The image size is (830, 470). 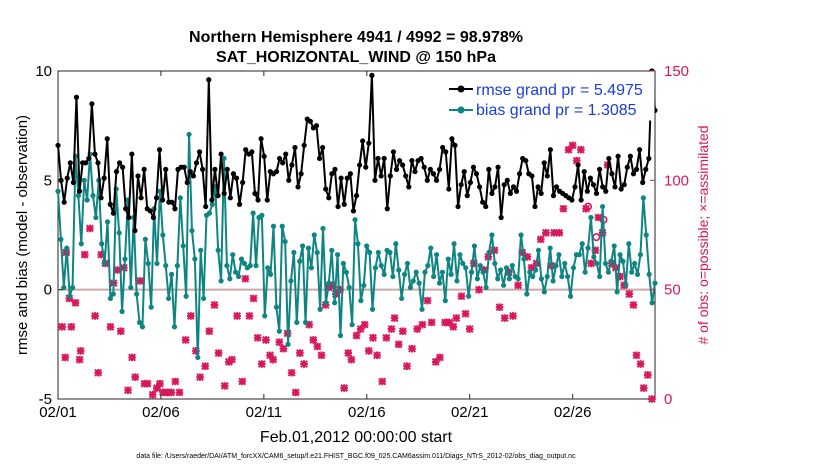 What do you see at coordinates (461, 110) in the screenshot?
I see `legend-bias-marker` at bounding box center [461, 110].